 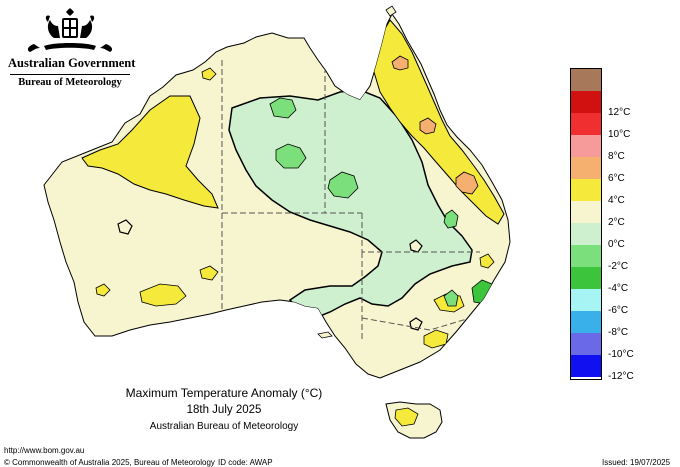 I want to click on warm-patch-central-qld, so click(x=428, y=126).